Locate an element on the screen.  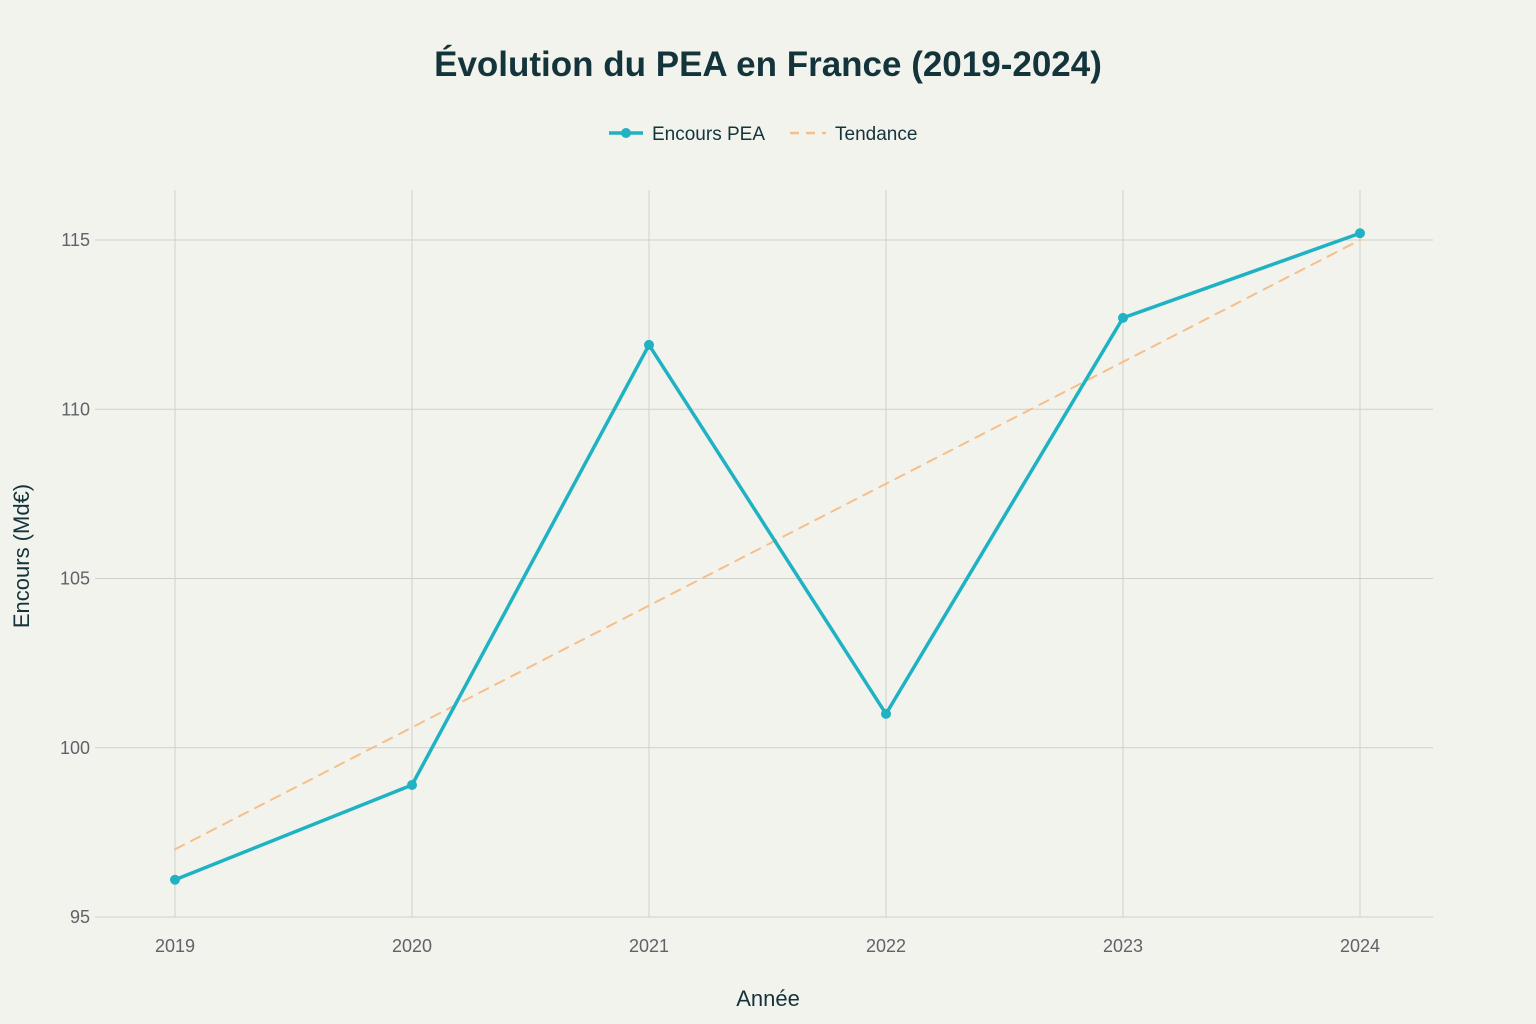
y-tick-label: 115 is located at coordinates (75, 240).